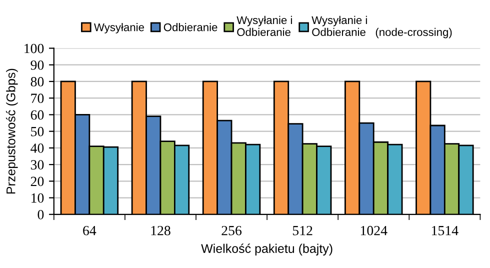 Image resolution: width=490 pixels, height=268 pixels. I want to click on y-tick-label: 40, so click(37, 148).